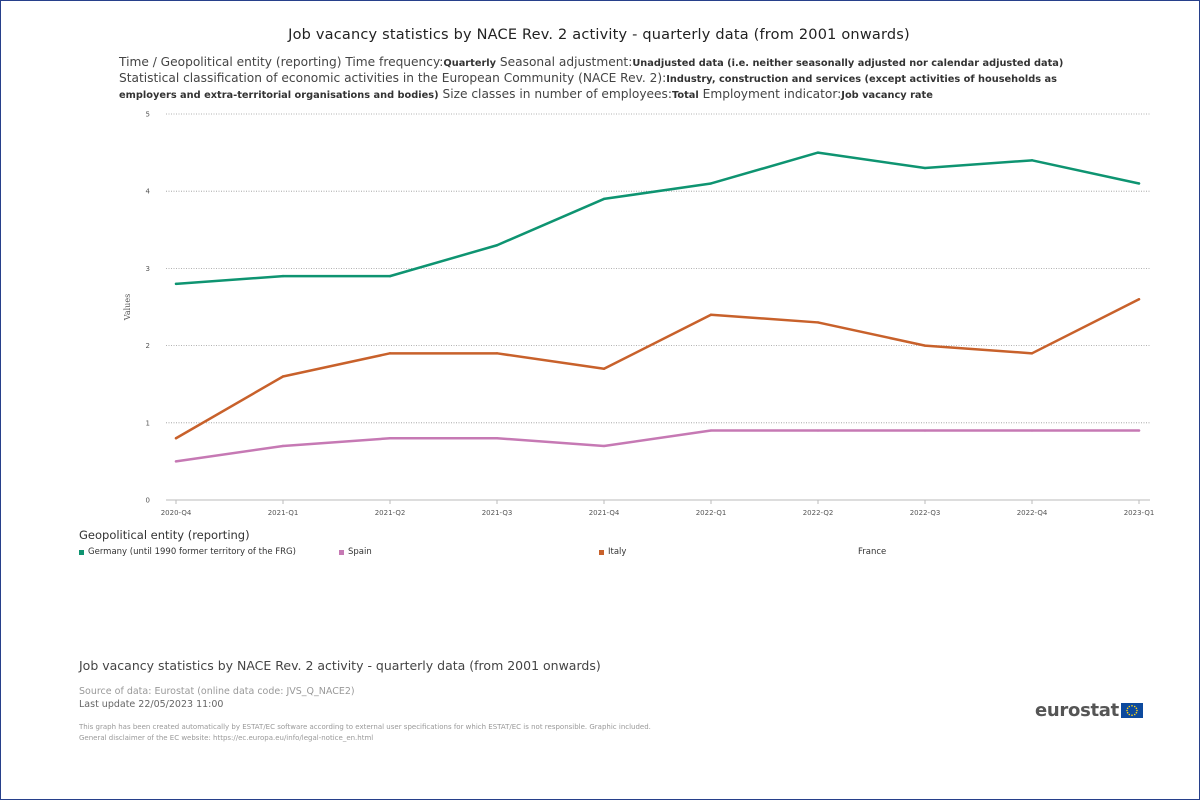 Image resolution: width=1200 pixels, height=800 pixels. What do you see at coordinates (818, 430) in the screenshot?
I see `data-point-spain-2022-Q2` at bounding box center [818, 430].